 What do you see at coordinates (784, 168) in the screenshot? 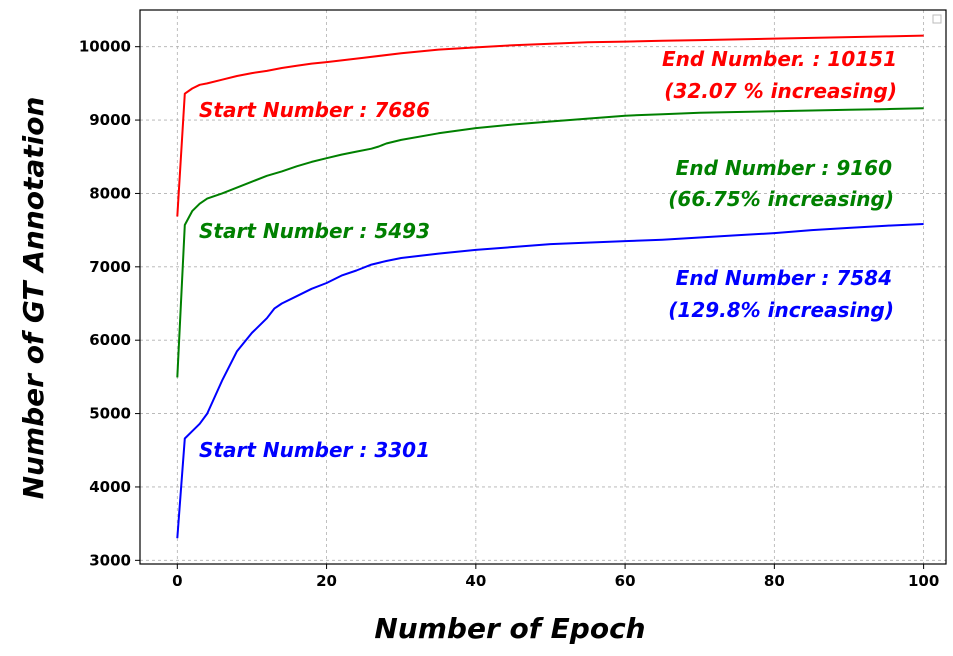
I see `green-end-annotation: End Number : 9160` at bounding box center [784, 168].